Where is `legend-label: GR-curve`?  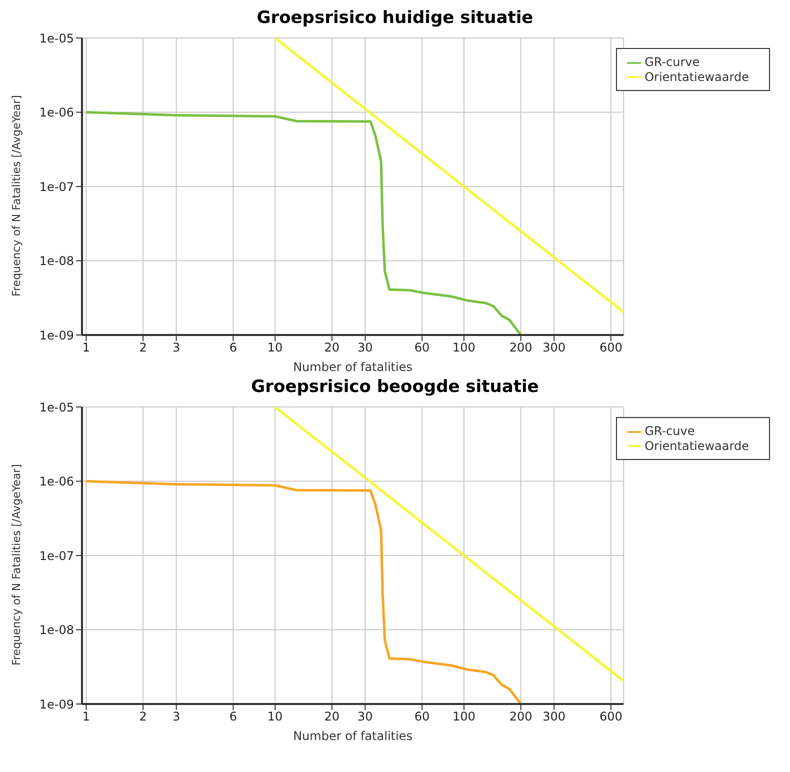 legend-label: GR-curve is located at coordinates (672, 62).